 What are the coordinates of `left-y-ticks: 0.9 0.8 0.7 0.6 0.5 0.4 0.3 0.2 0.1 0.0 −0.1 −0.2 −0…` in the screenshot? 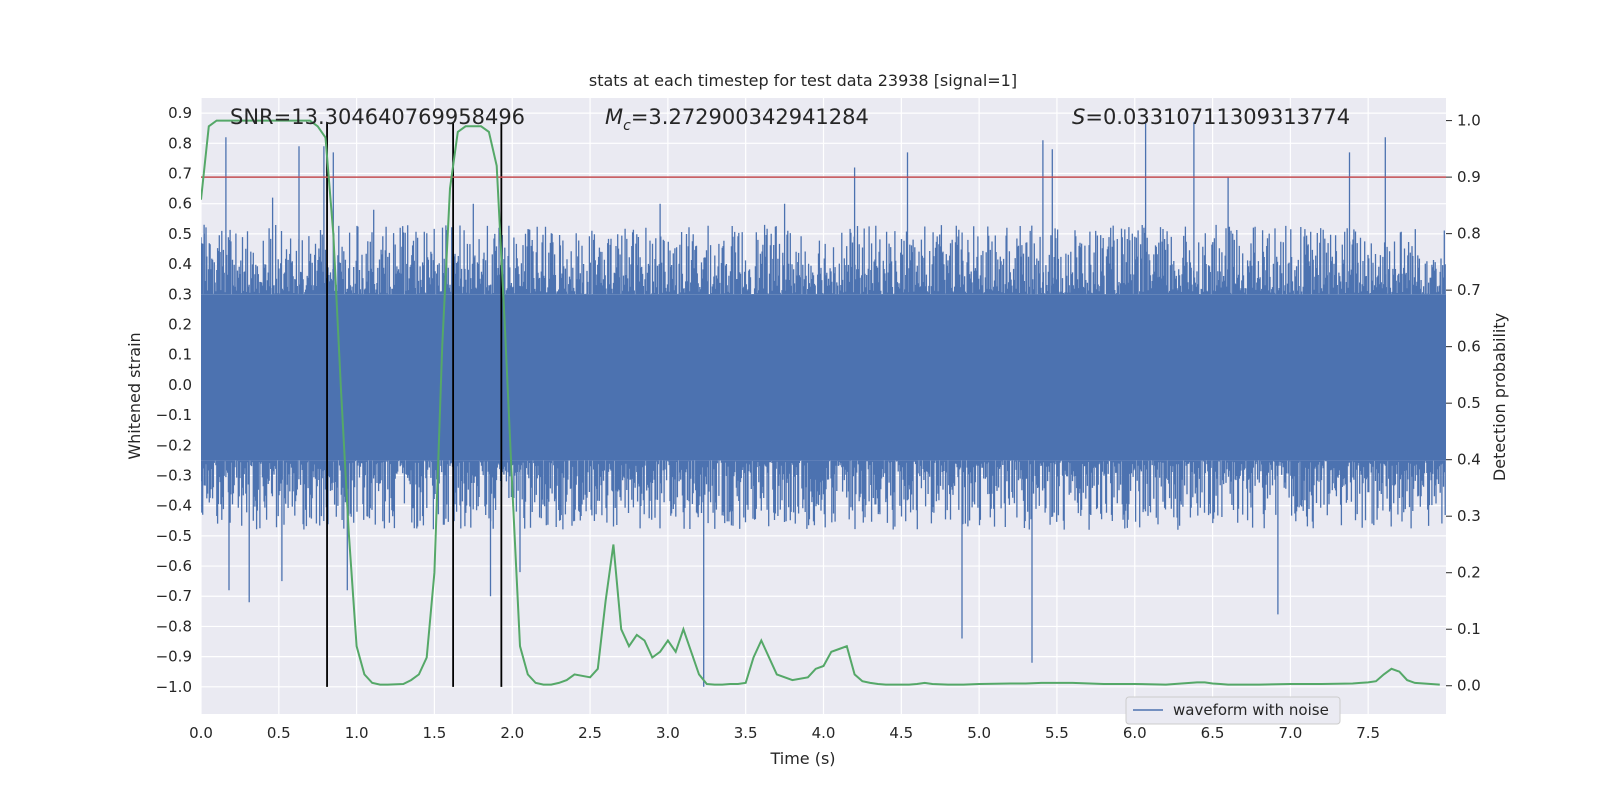 It's located at (174, 400).